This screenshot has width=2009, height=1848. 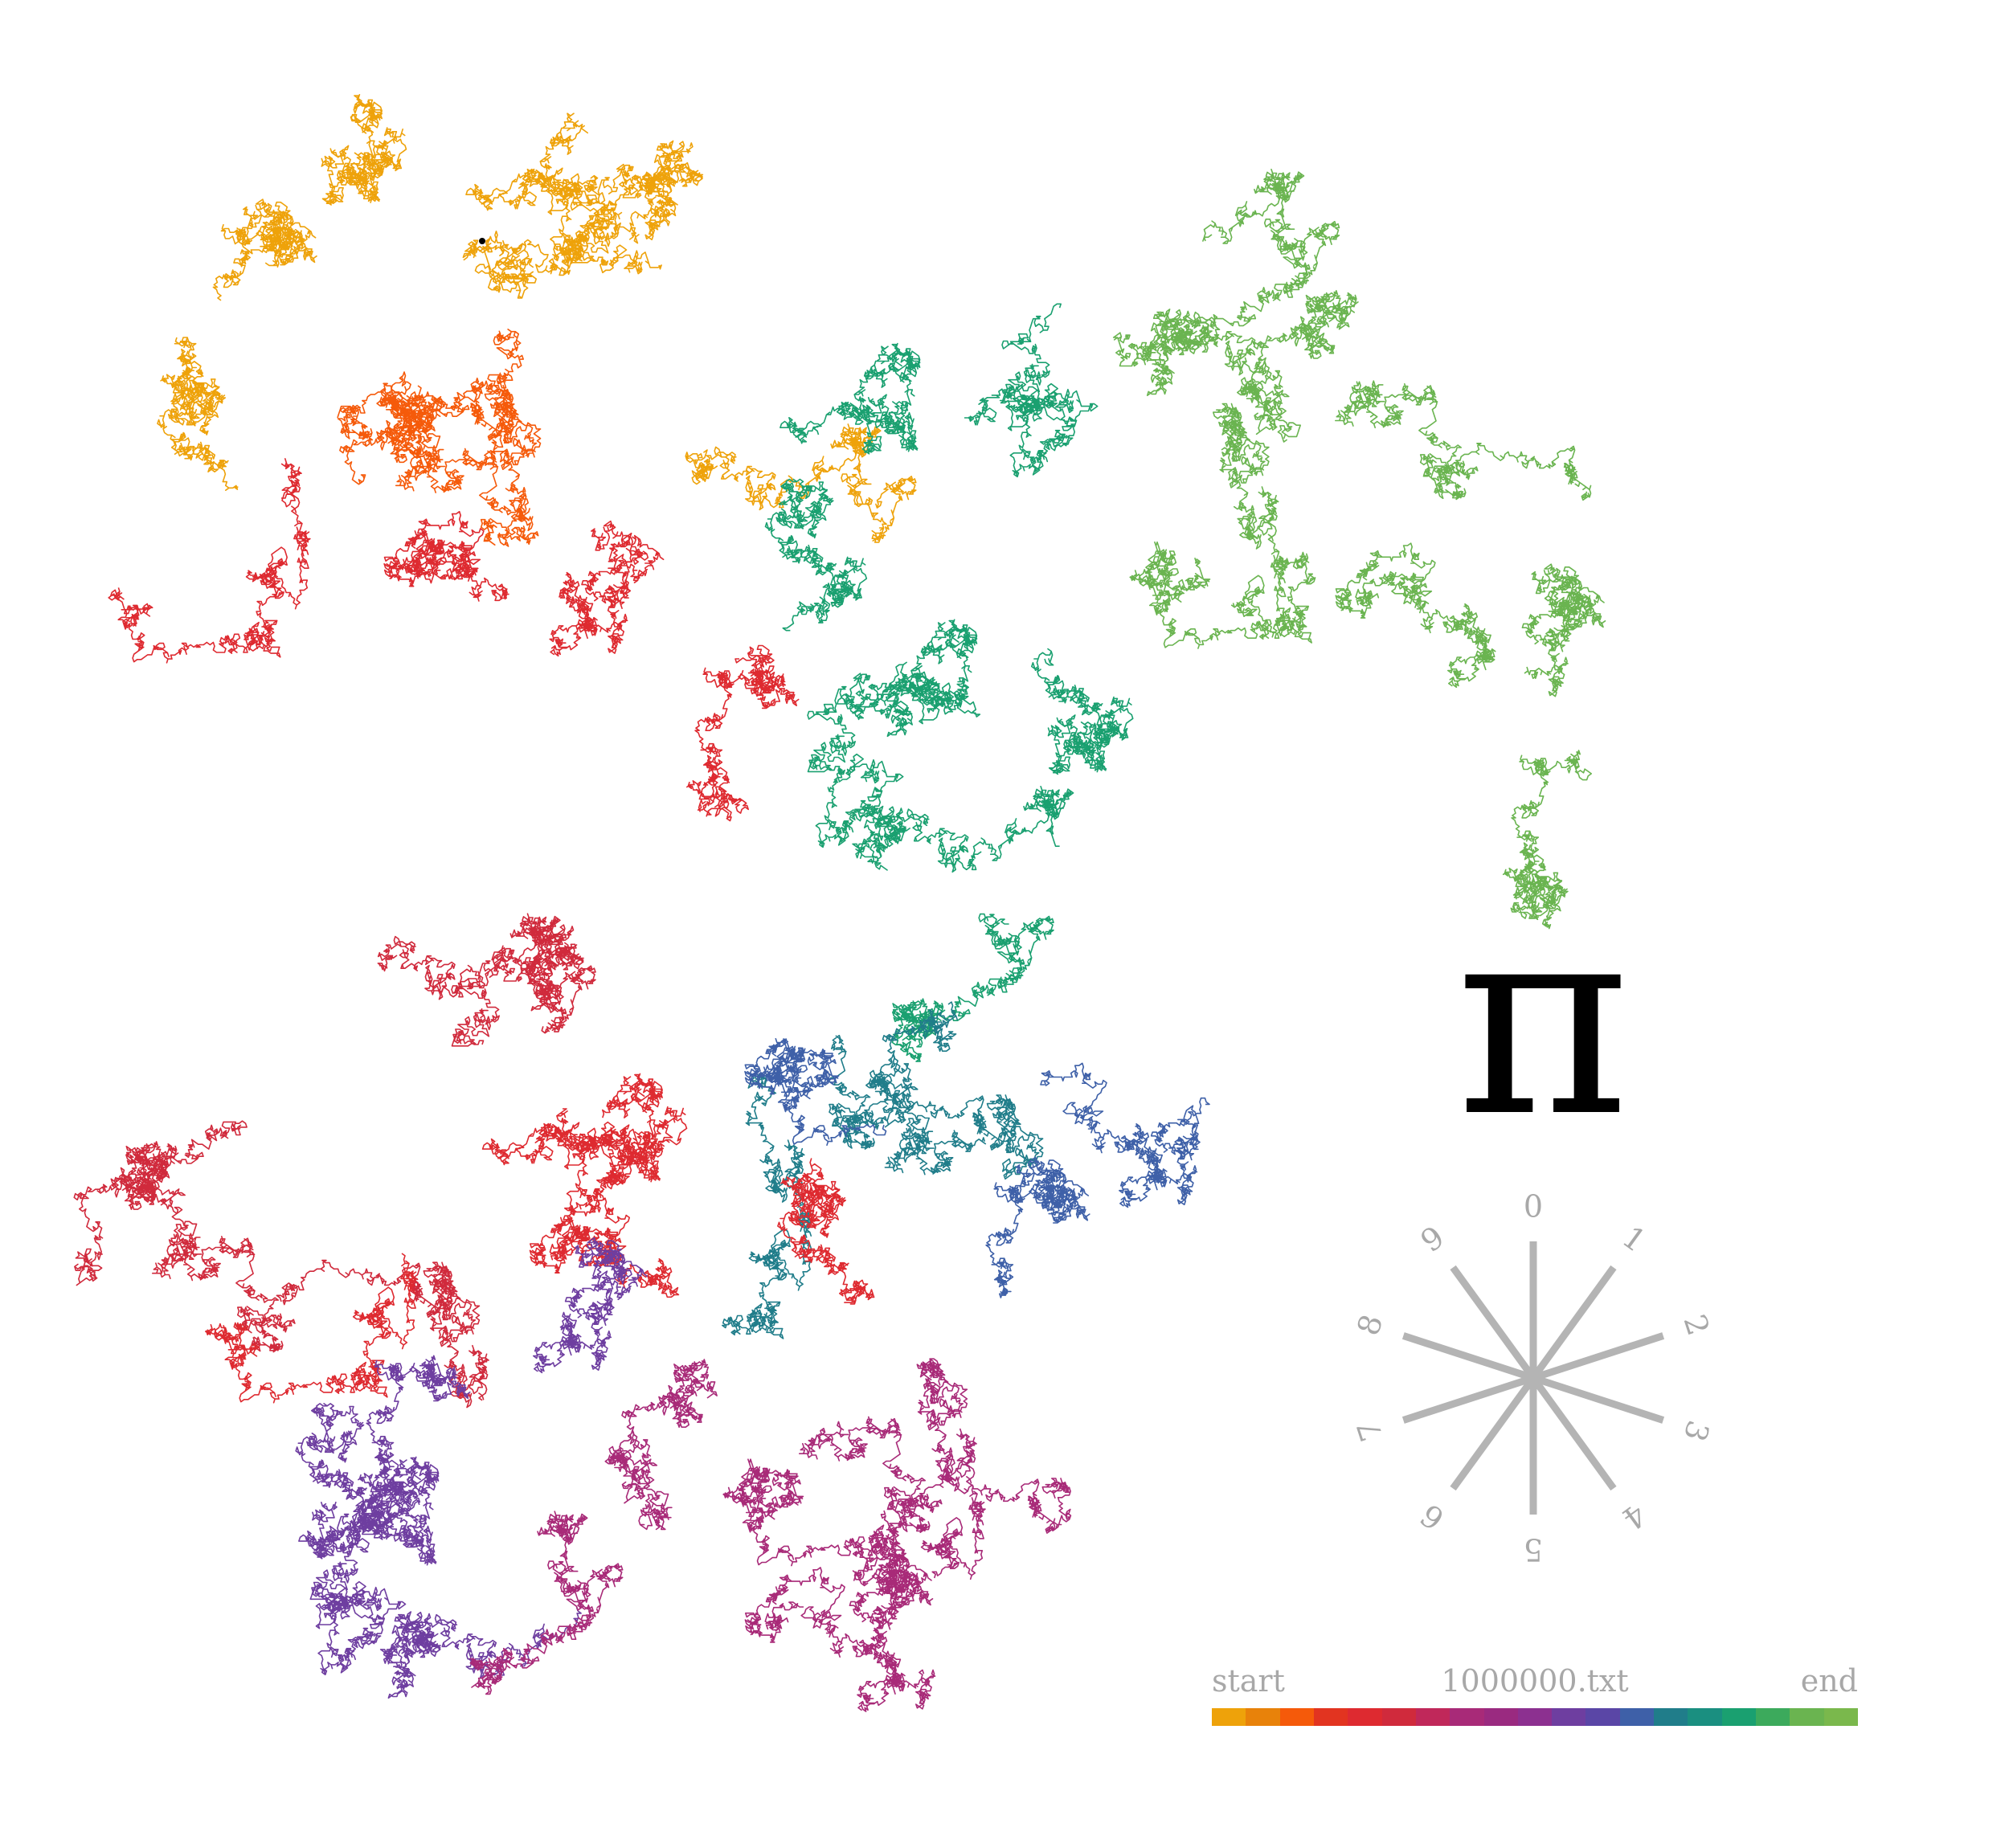 I want to click on legend-file-label: 1000000.txt, so click(x=1535, y=1681).